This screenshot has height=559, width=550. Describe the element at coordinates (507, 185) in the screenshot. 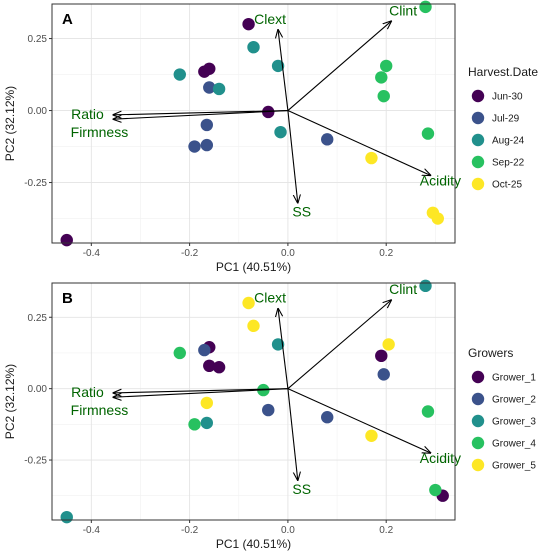

I see `legend-label: Oct-25` at that location.